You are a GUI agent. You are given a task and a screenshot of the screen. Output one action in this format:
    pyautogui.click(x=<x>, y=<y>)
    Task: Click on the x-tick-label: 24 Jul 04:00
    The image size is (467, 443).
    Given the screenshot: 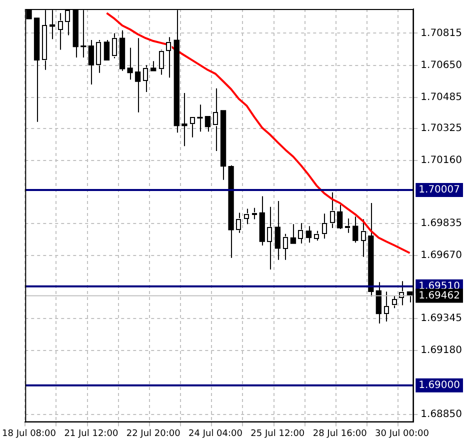 What is the action you would take?
    pyautogui.click(x=215, y=433)
    